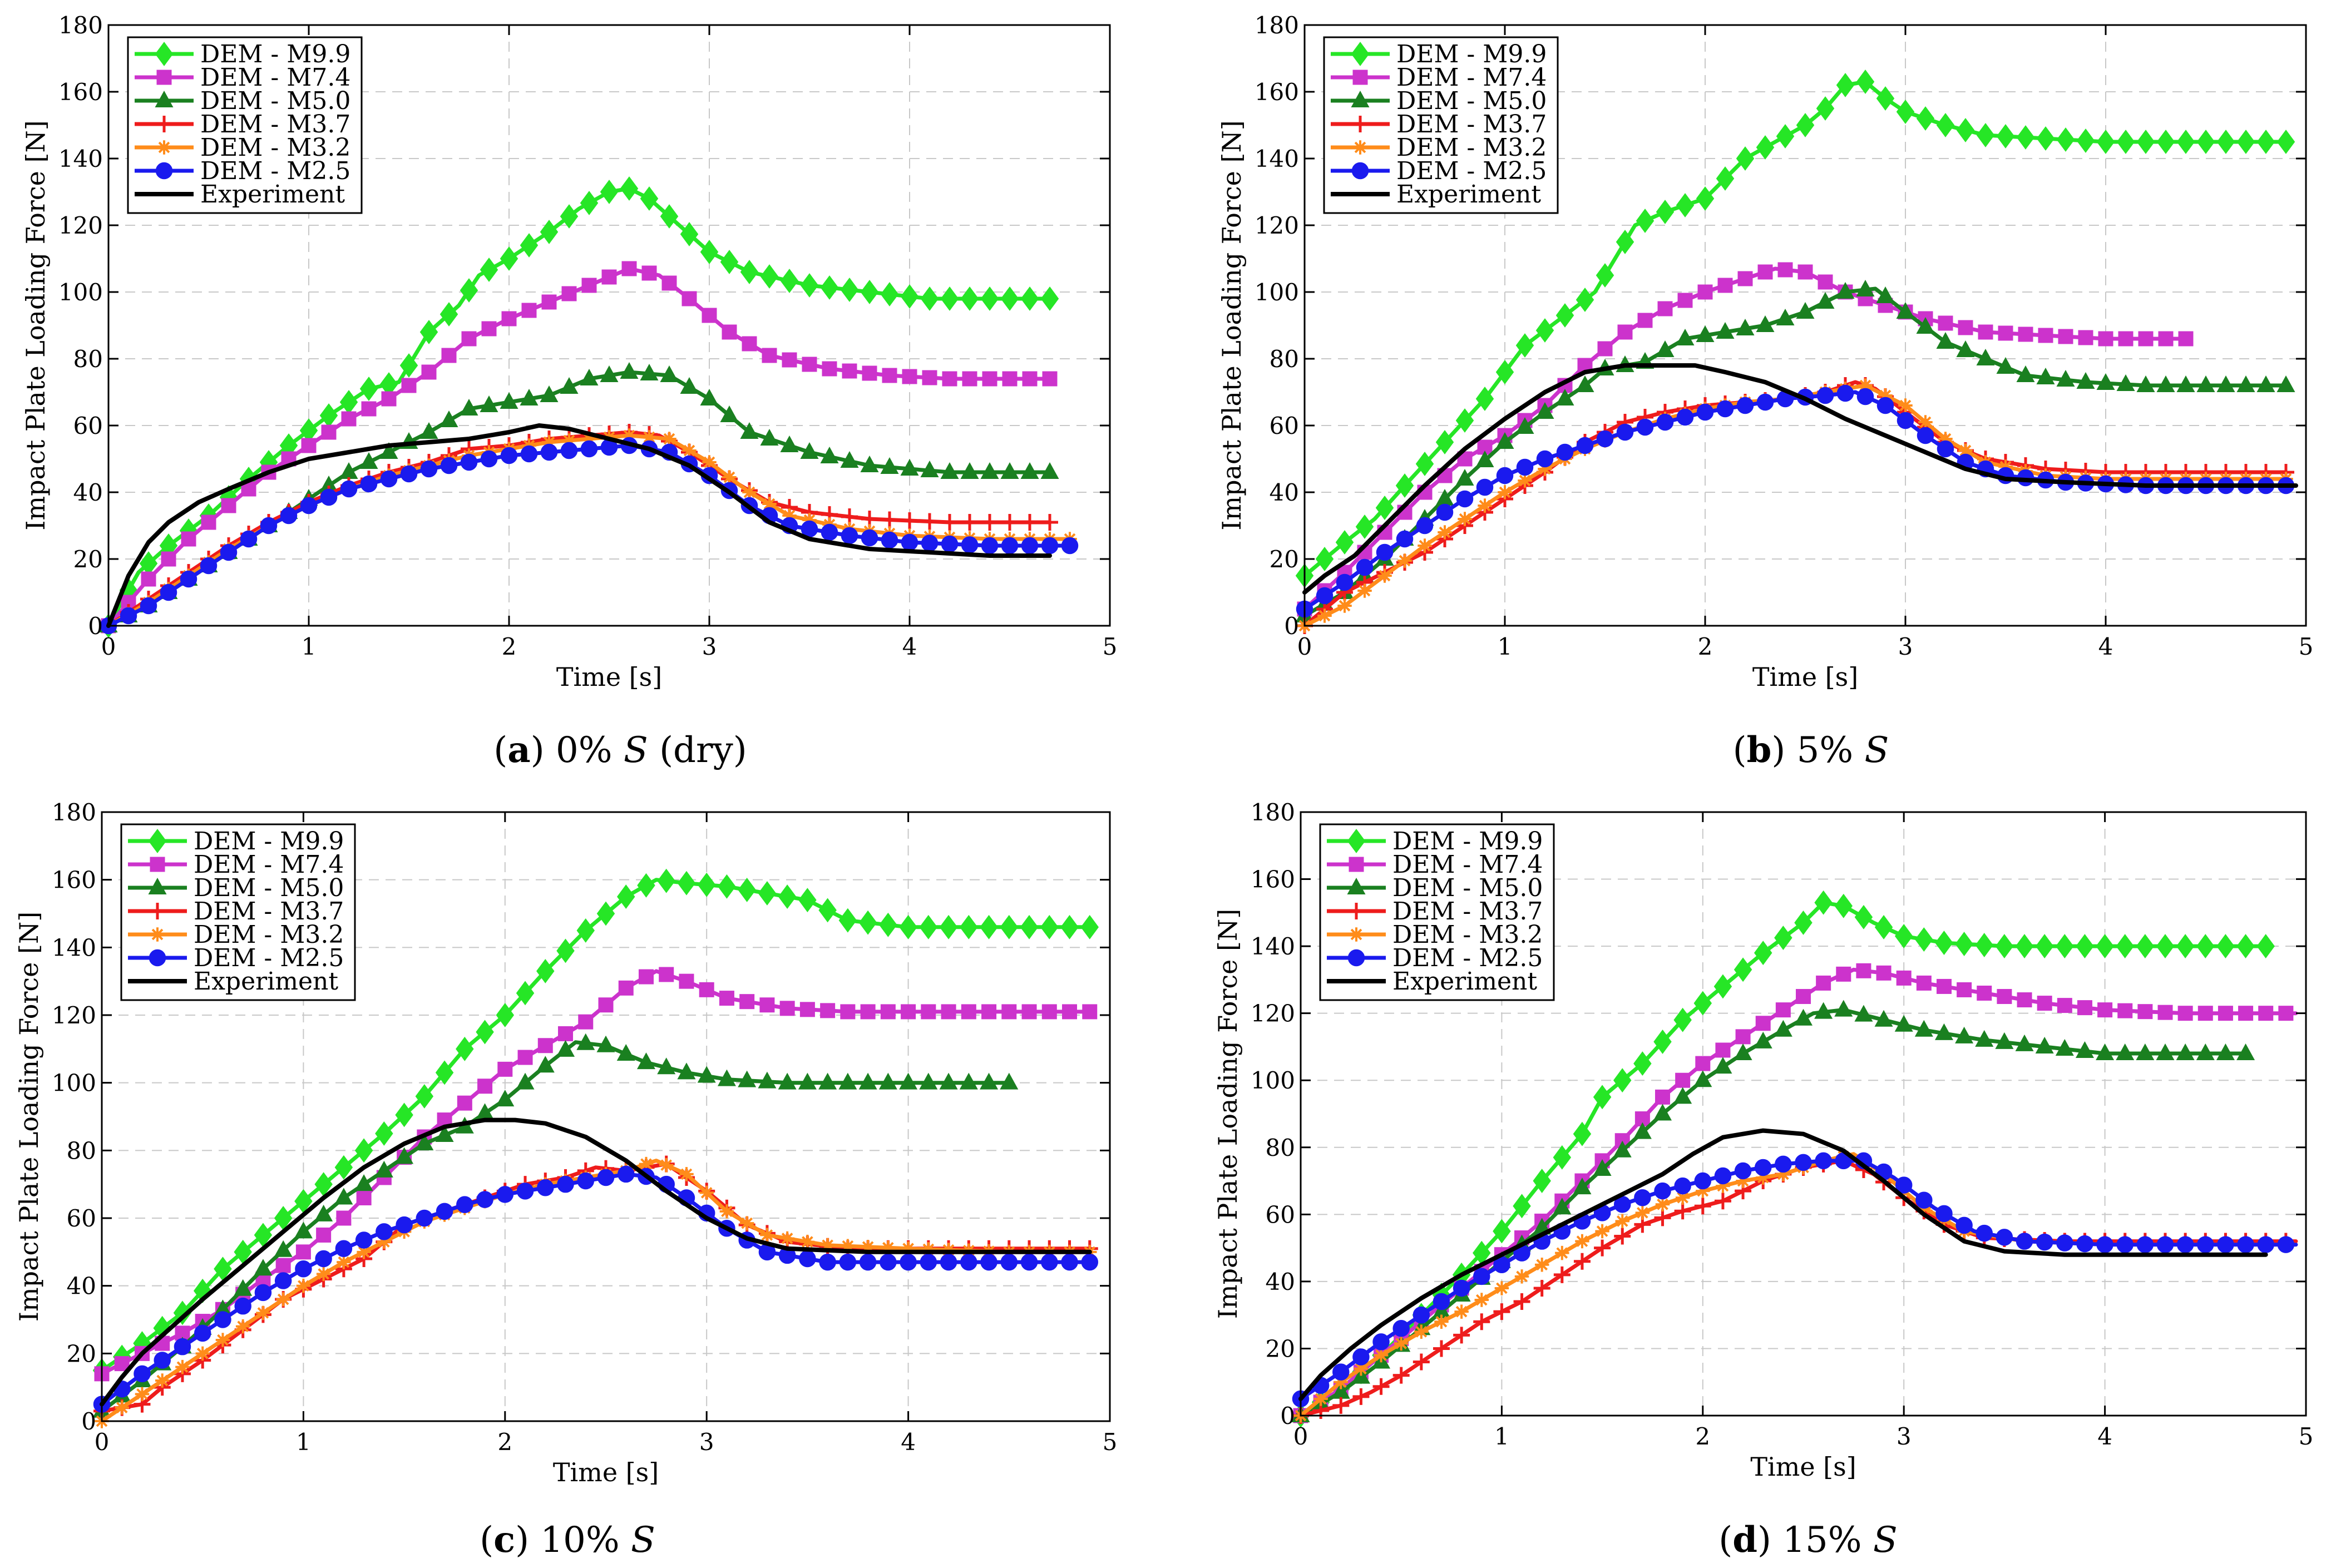  Describe the element at coordinates (567, 1540) in the screenshot. I see `panel-caption: (c) 10% S` at that location.